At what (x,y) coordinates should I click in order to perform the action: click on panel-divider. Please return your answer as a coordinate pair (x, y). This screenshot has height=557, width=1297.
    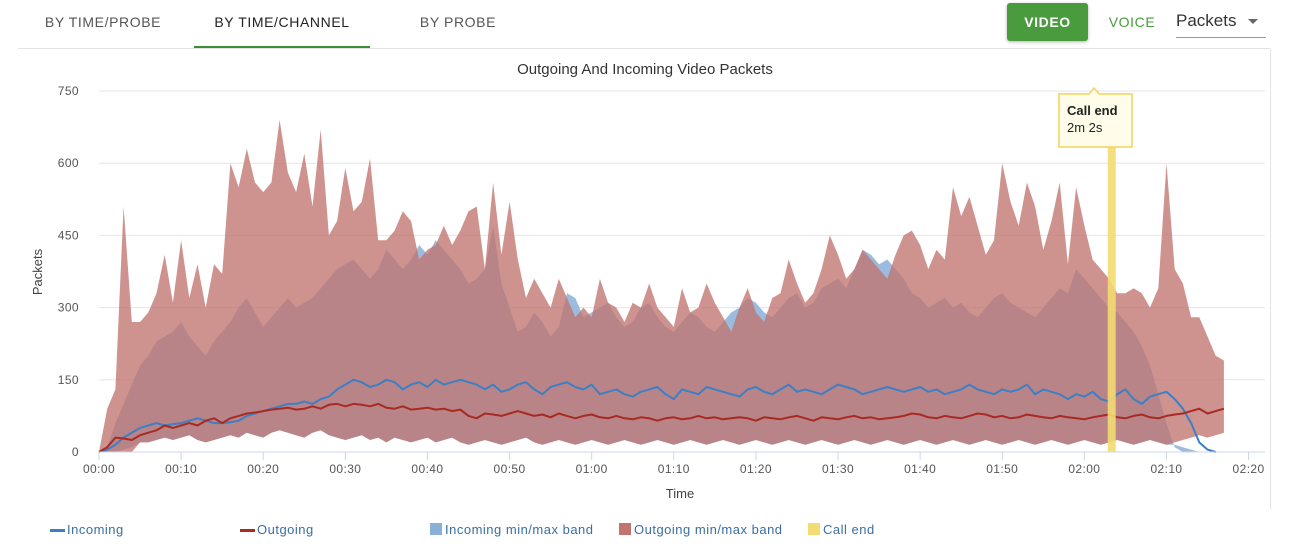
    Looking at the image, I should click on (1270, 279).